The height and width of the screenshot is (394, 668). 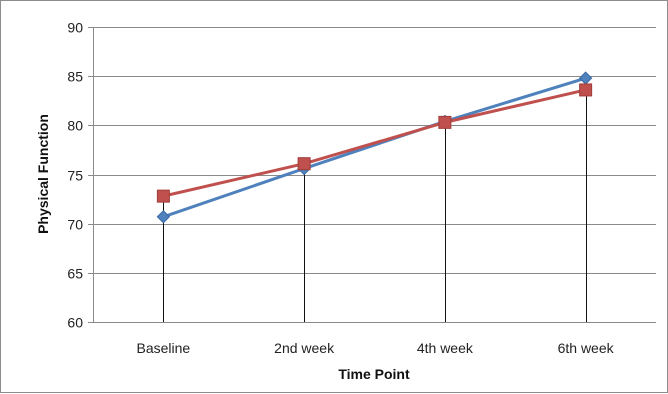 I want to click on x-tick-label: Baseline, so click(x=164, y=348).